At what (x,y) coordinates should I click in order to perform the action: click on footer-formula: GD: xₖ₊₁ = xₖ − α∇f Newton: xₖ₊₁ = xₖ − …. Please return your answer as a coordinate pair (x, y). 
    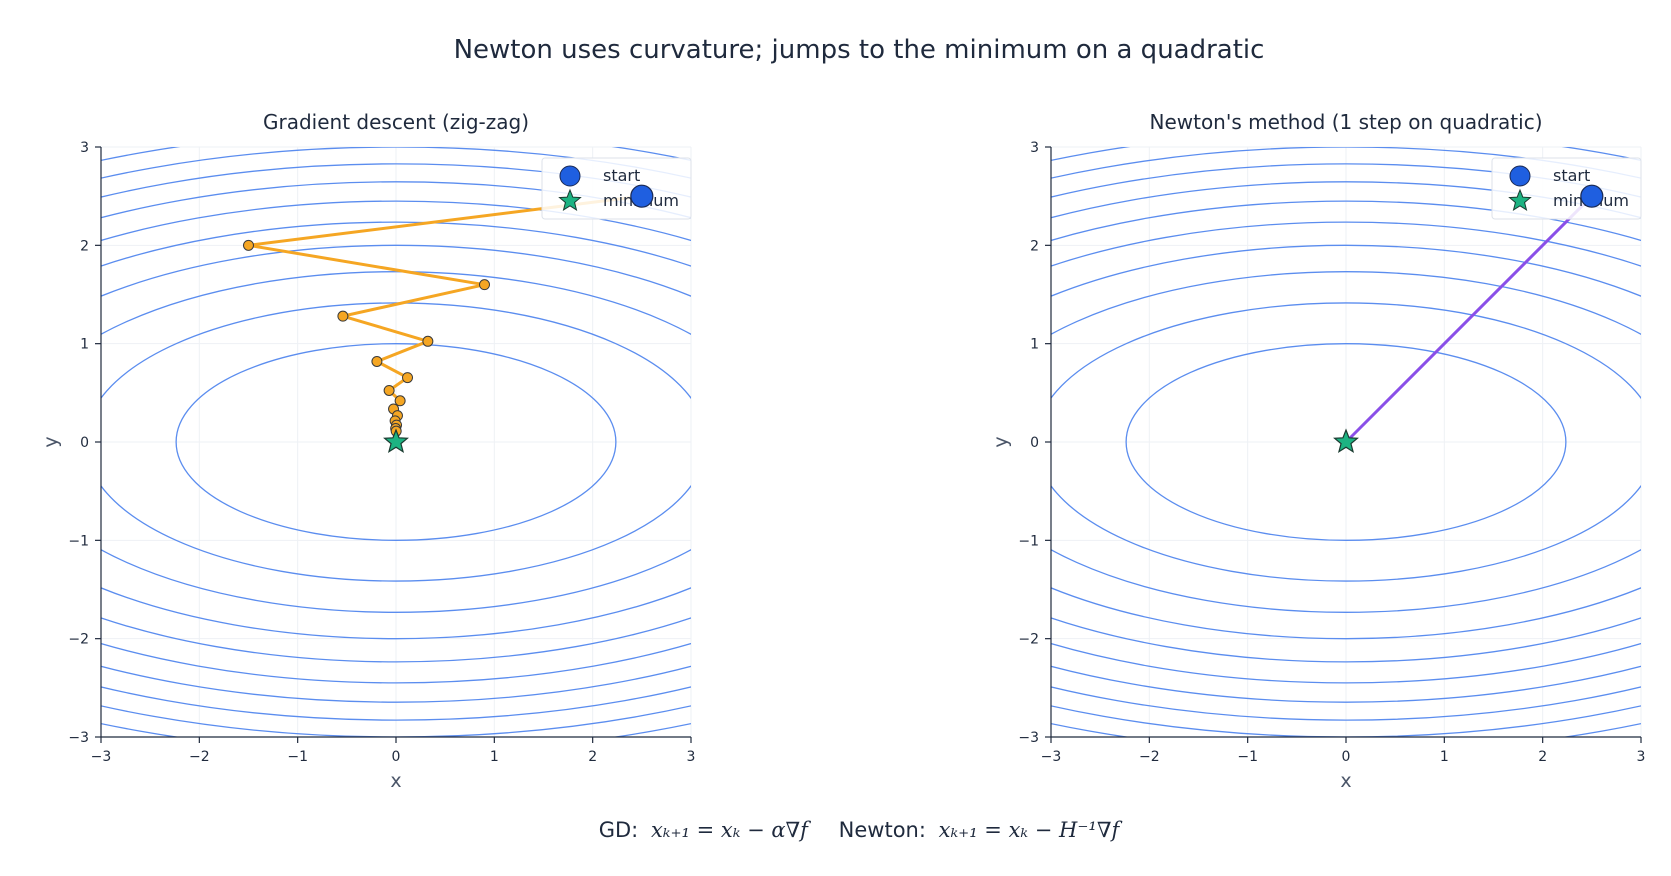
    Looking at the image, I should click on (861, 830).